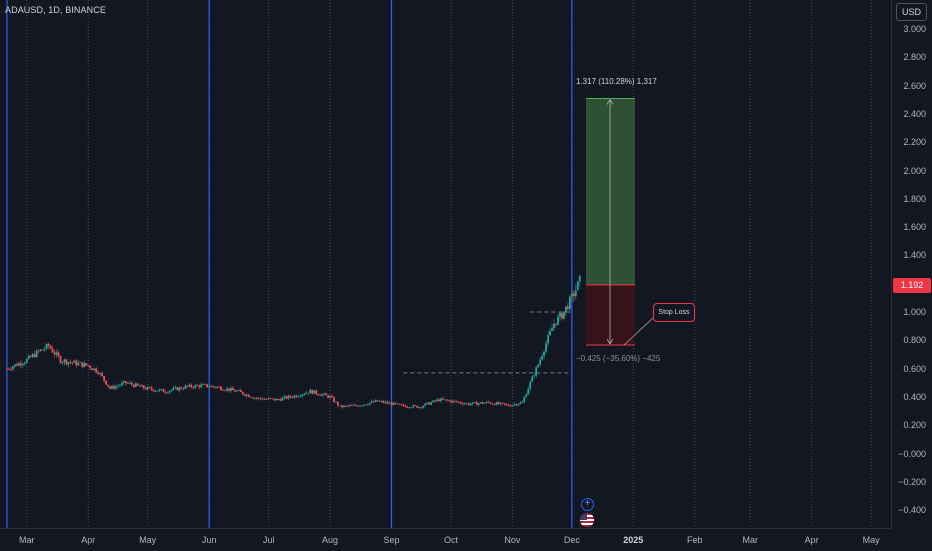 The image size is (932, 551). What do you see at coordinates (674, 312) in the screenshot?
I see `stop-loss-badge: Stop Loss` at bounding box center [674, 312].